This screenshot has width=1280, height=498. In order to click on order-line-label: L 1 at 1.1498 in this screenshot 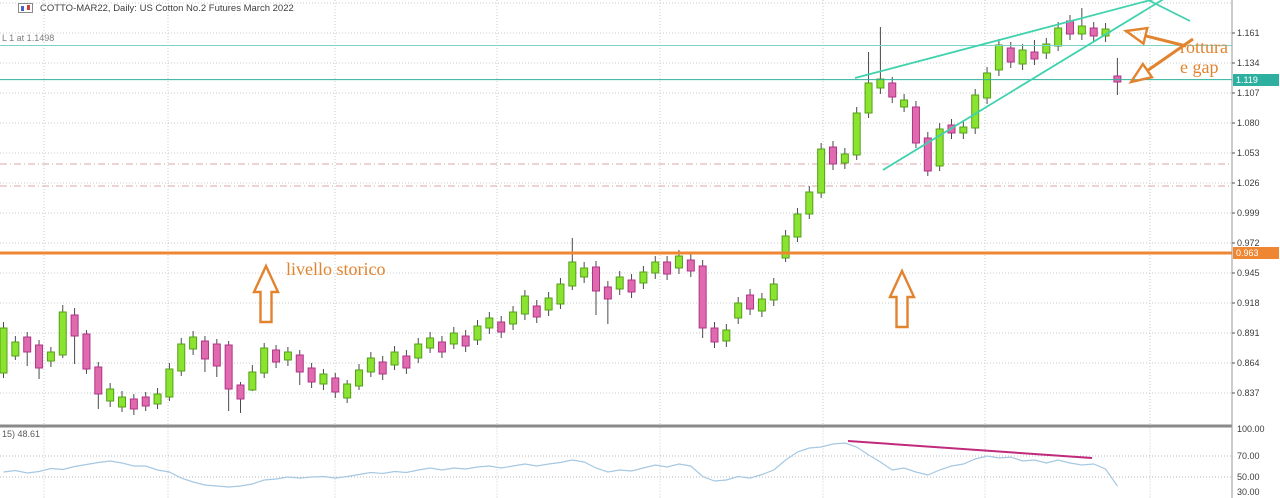, I will do `click(28, 38)`.